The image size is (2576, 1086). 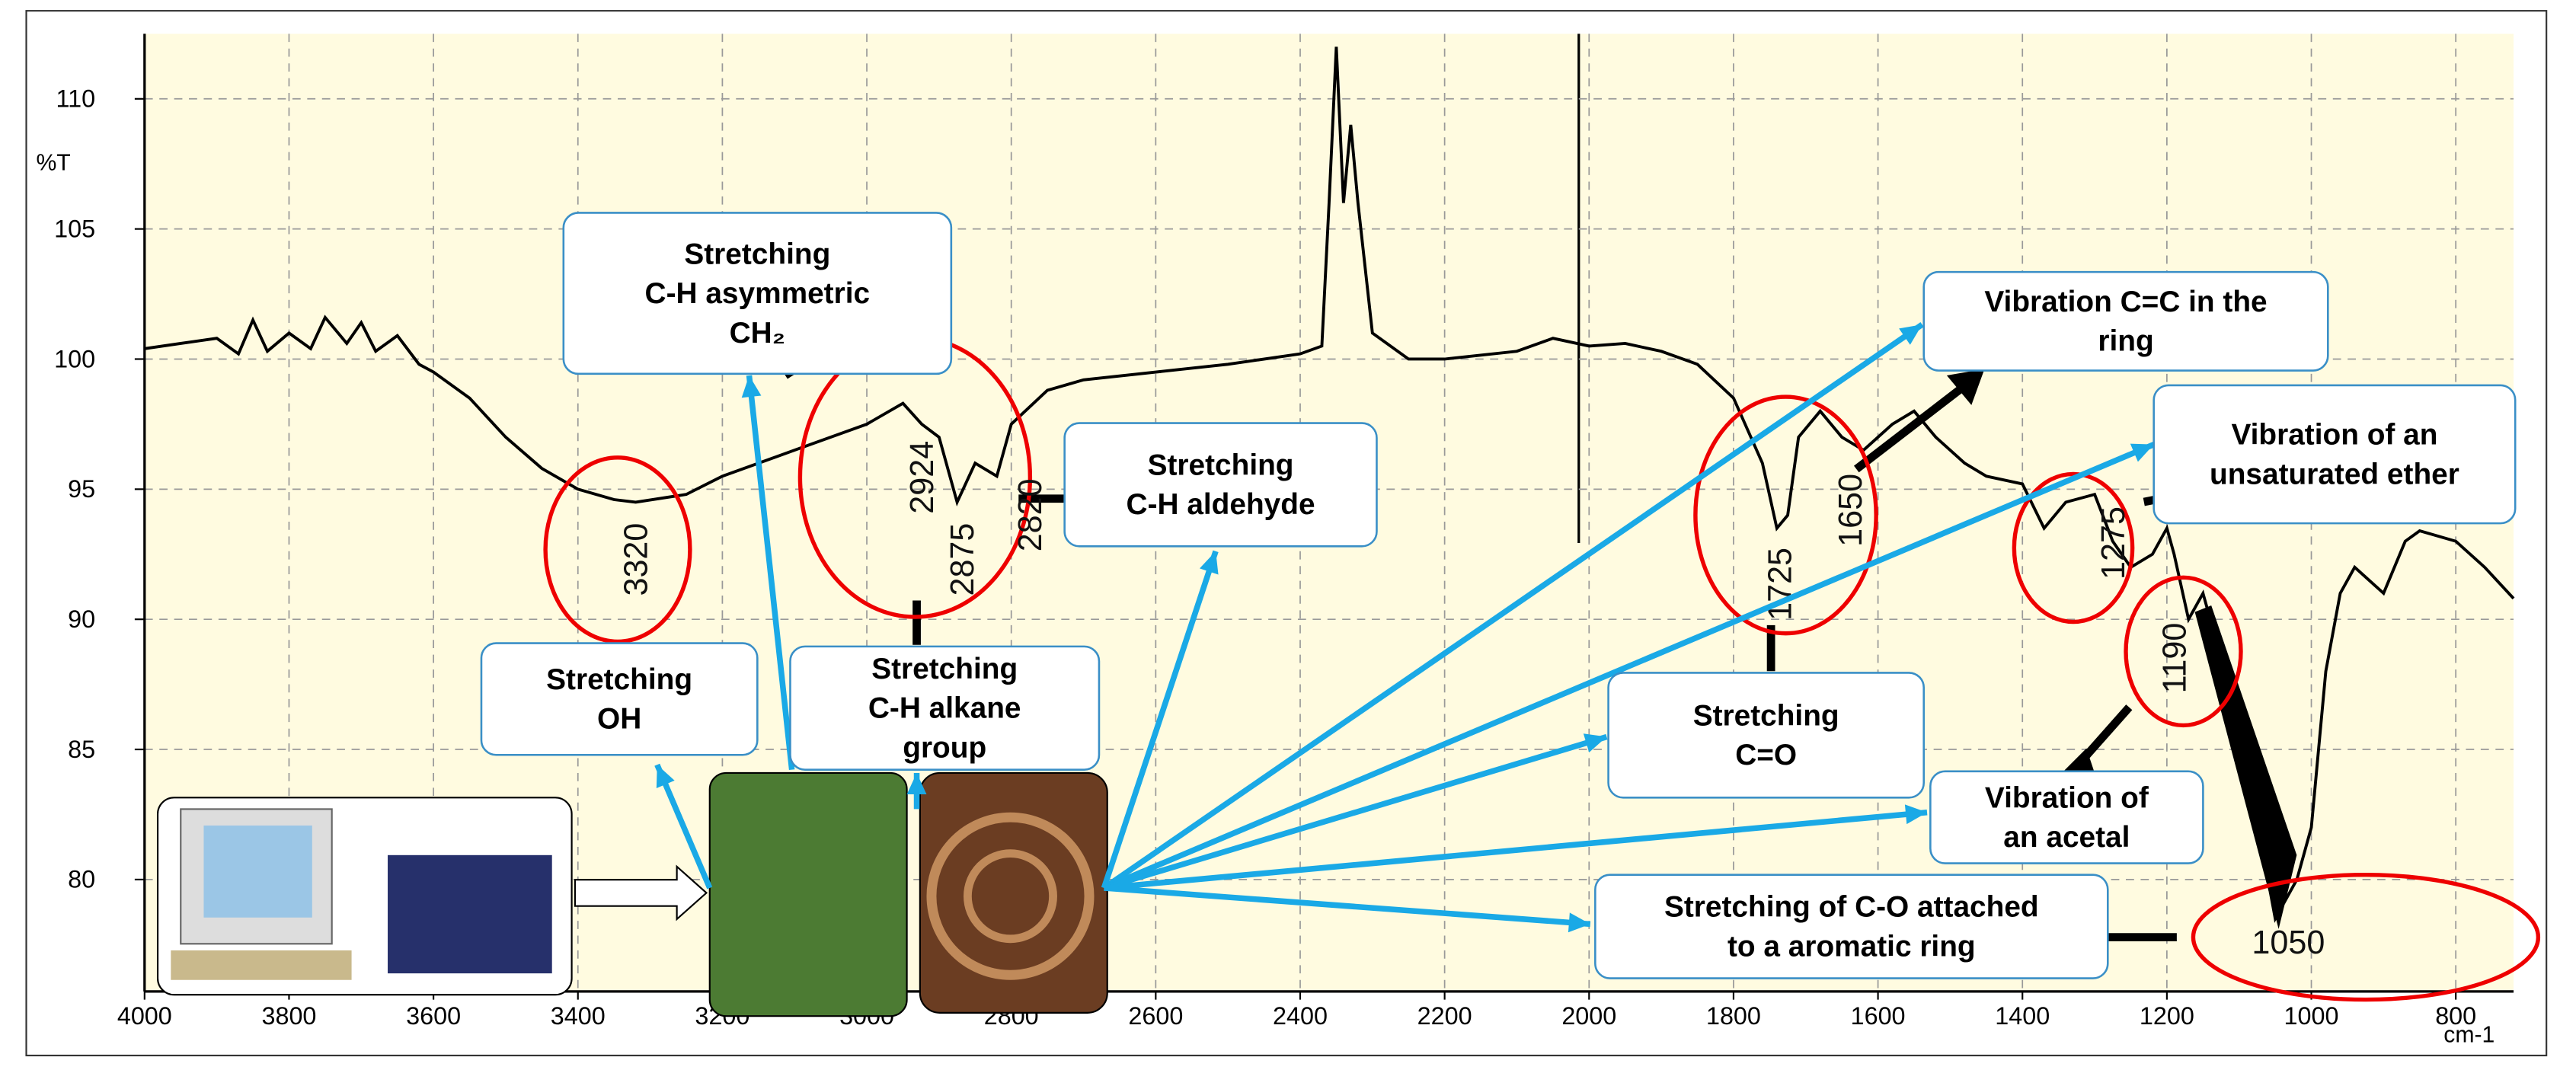 What do you see at coordinates (2288, 943) in the screenshot?
I see `peak-label: 1050` at bounding box center [2288, 943].